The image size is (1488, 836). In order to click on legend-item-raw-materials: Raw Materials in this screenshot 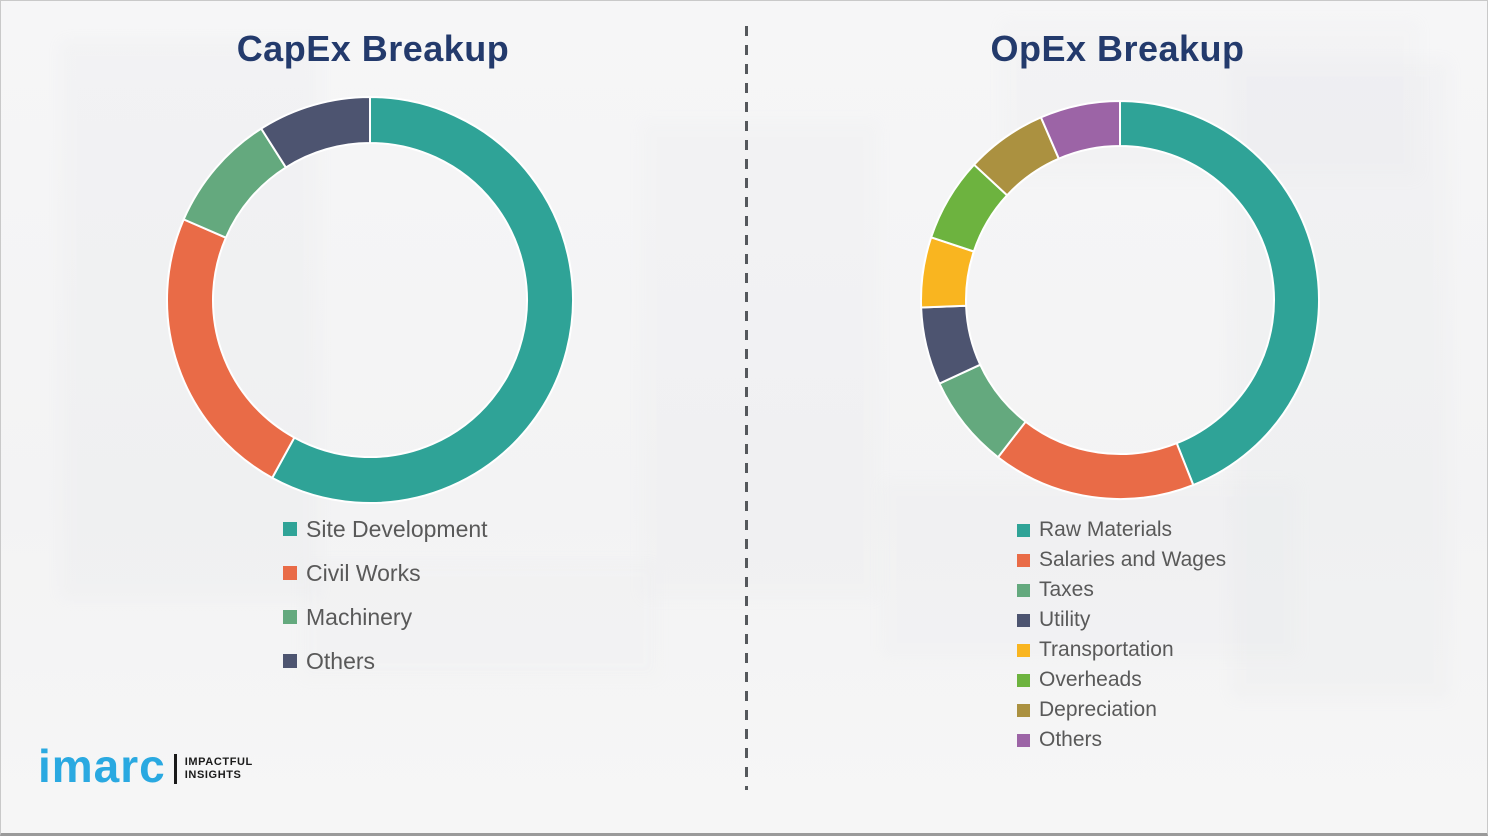, I will do `click(1121, 530)`.